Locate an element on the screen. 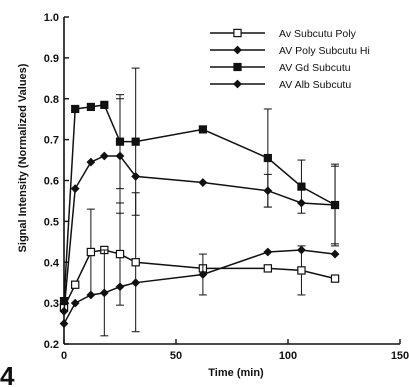 The width and height of the screenshot is (409, 387). y-tick-label: 0.8 is located at coordinates (51, 100).